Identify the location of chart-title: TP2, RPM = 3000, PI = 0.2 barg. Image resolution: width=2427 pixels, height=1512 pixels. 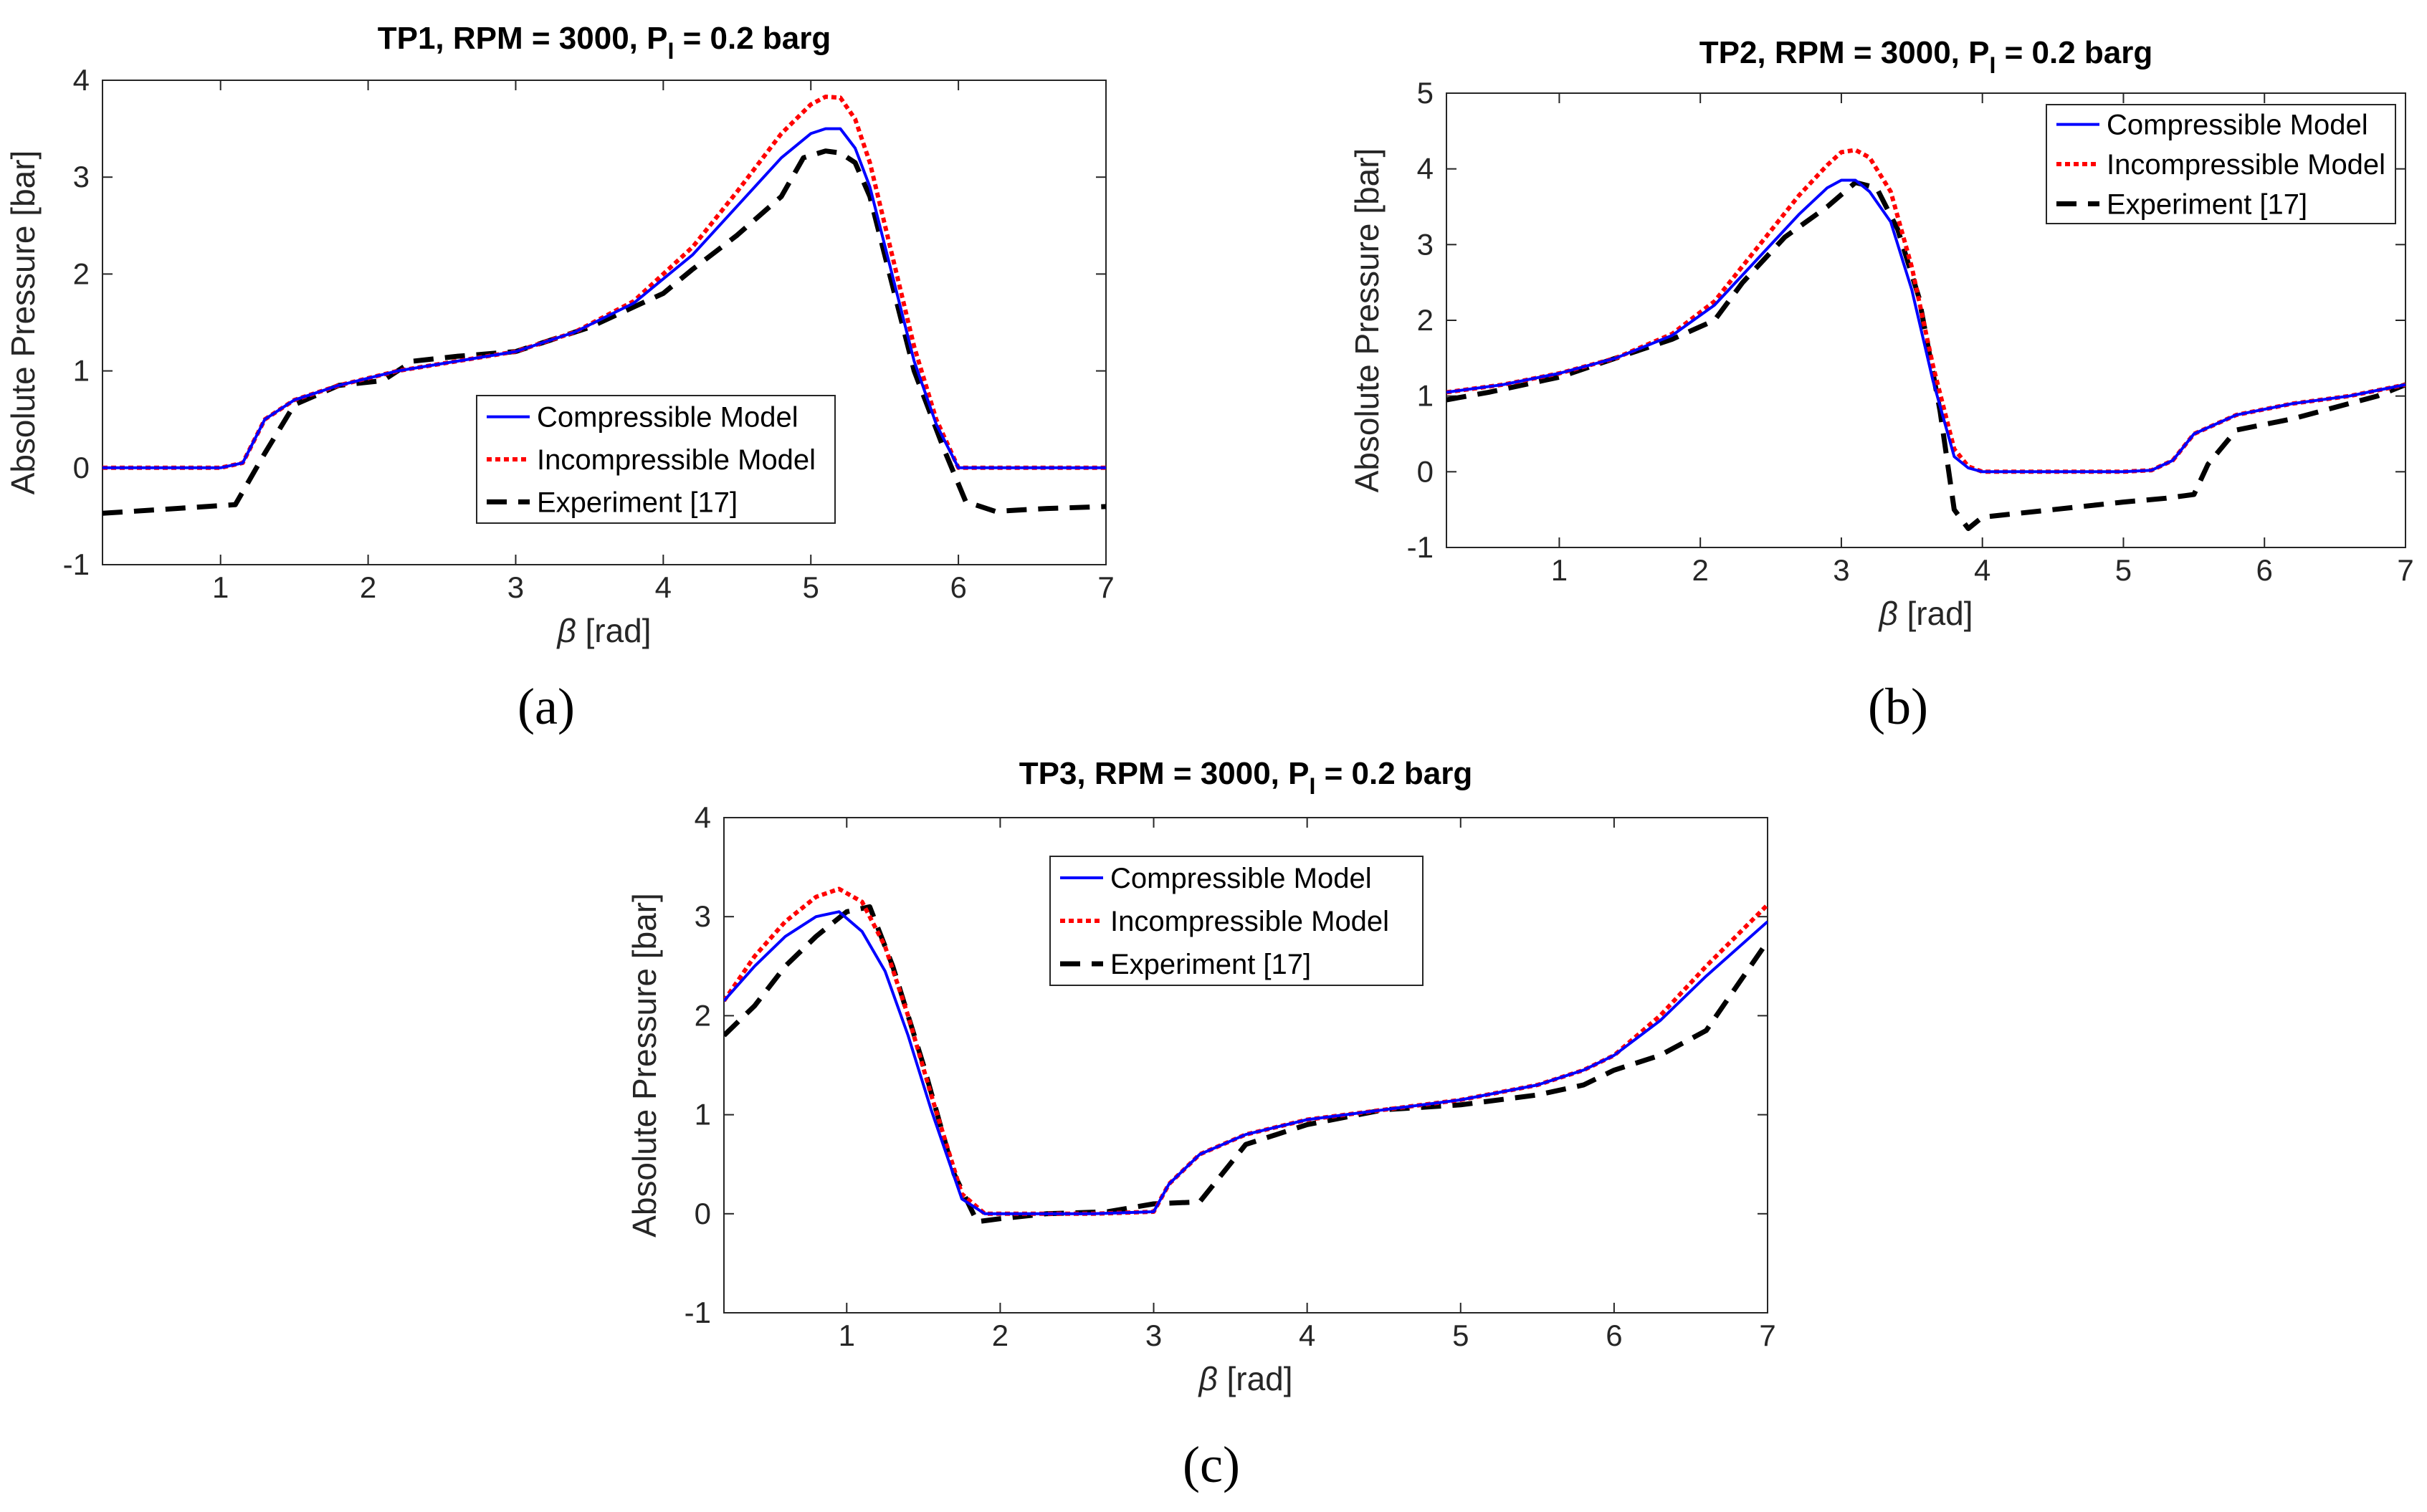
(1926, 56).